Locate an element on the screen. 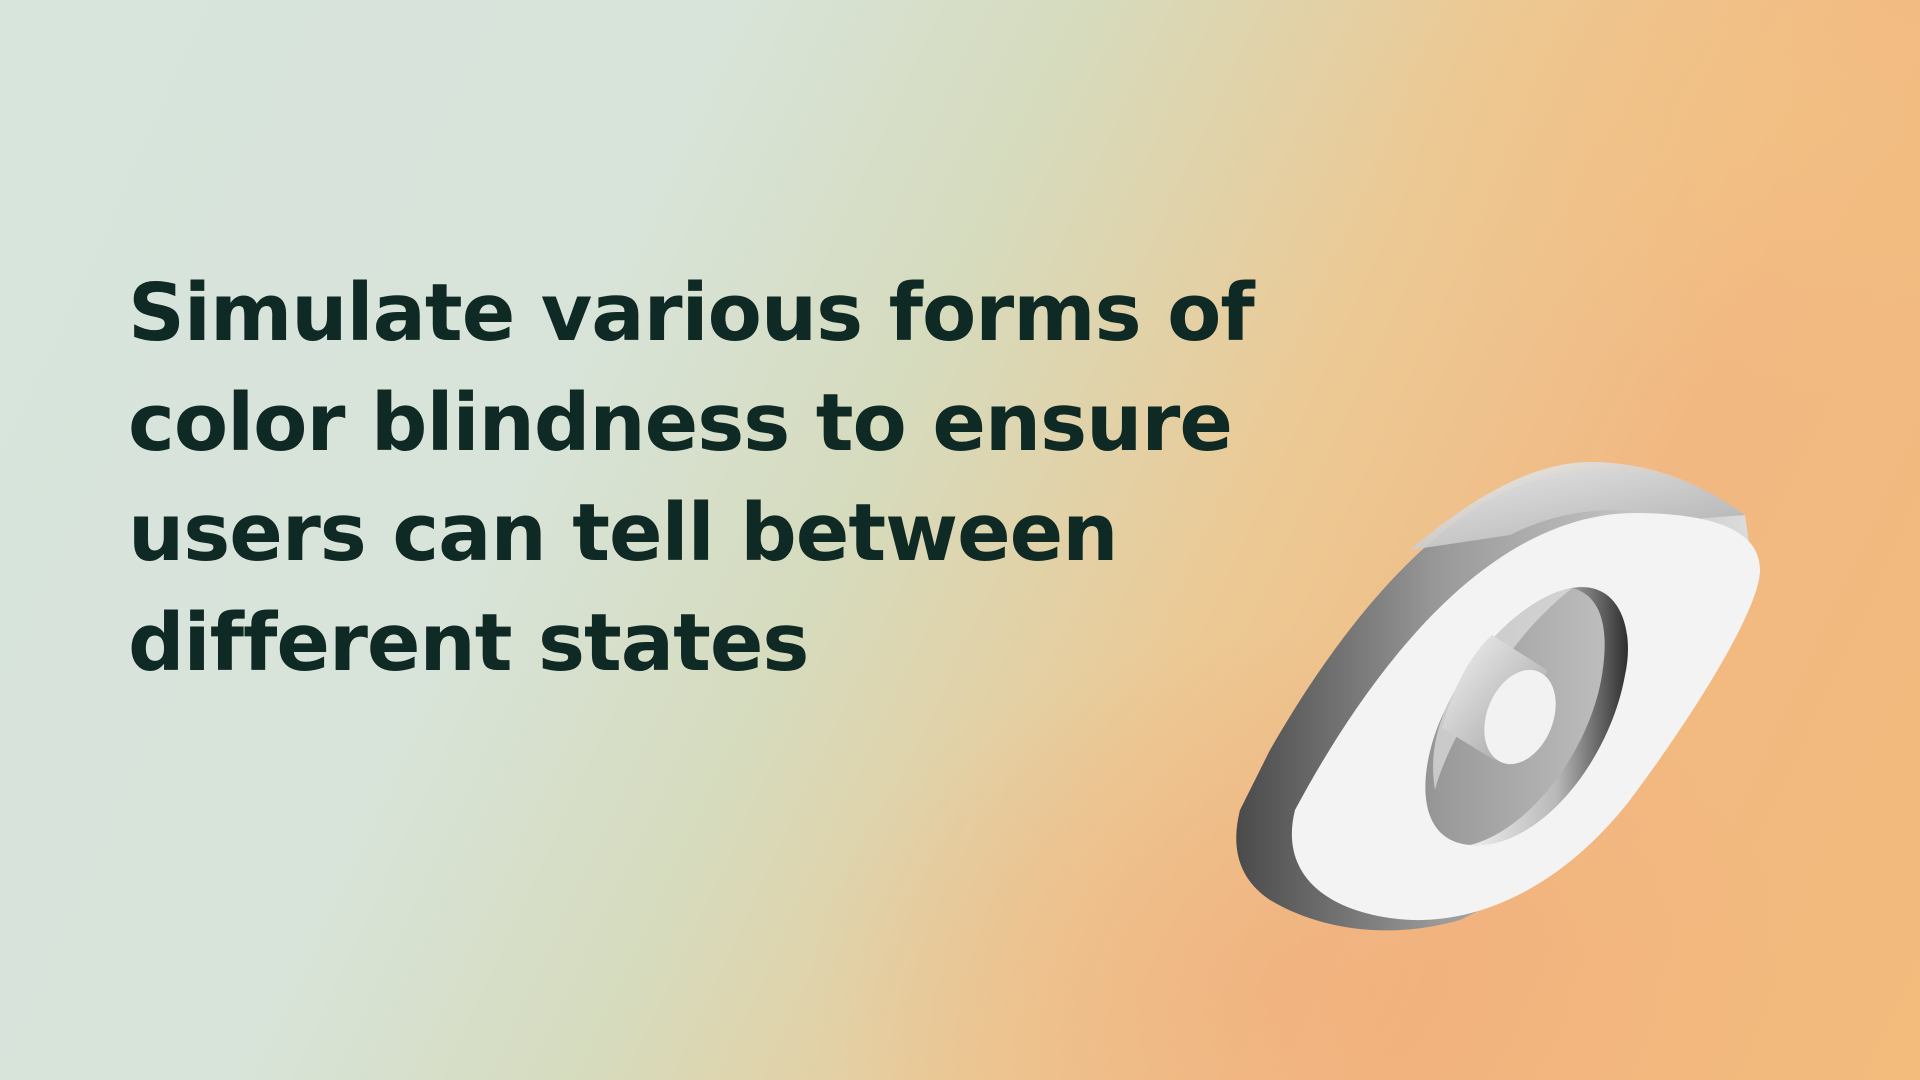 This screenshot has width=1920, height=1080. eye-icon is located at coordinates (1498, 696).